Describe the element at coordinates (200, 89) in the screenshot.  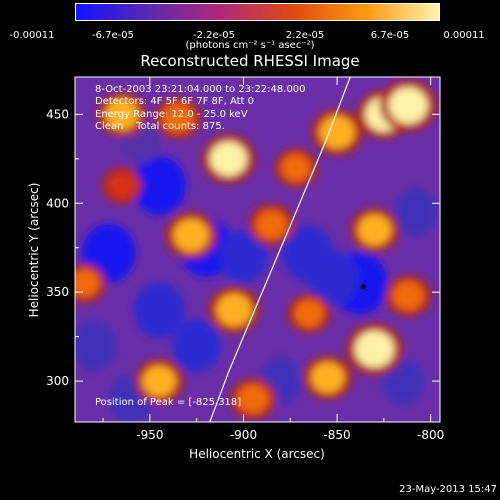
I see `info-time-range: 8-Oct-2003 23:21:04.000 to 23:22:48.000` at that location.